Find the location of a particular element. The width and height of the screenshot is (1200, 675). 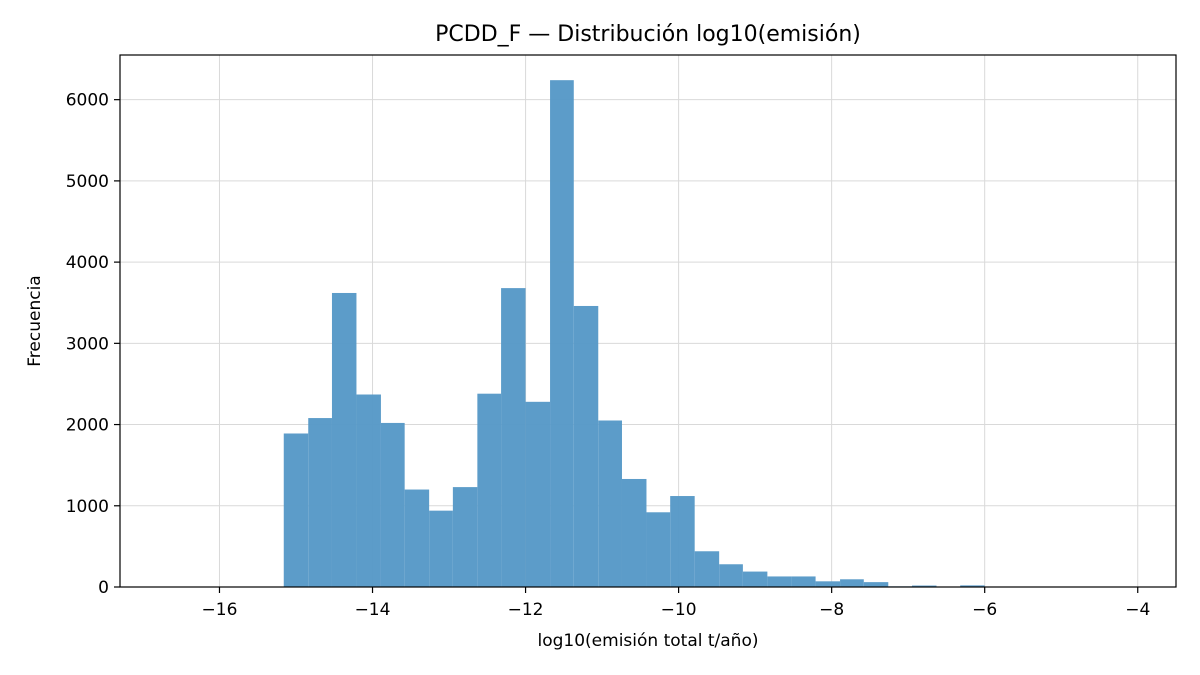

y-axis: 0 1000 2000 3000 4000 5000 6000 is located at coordinates (93, 344).